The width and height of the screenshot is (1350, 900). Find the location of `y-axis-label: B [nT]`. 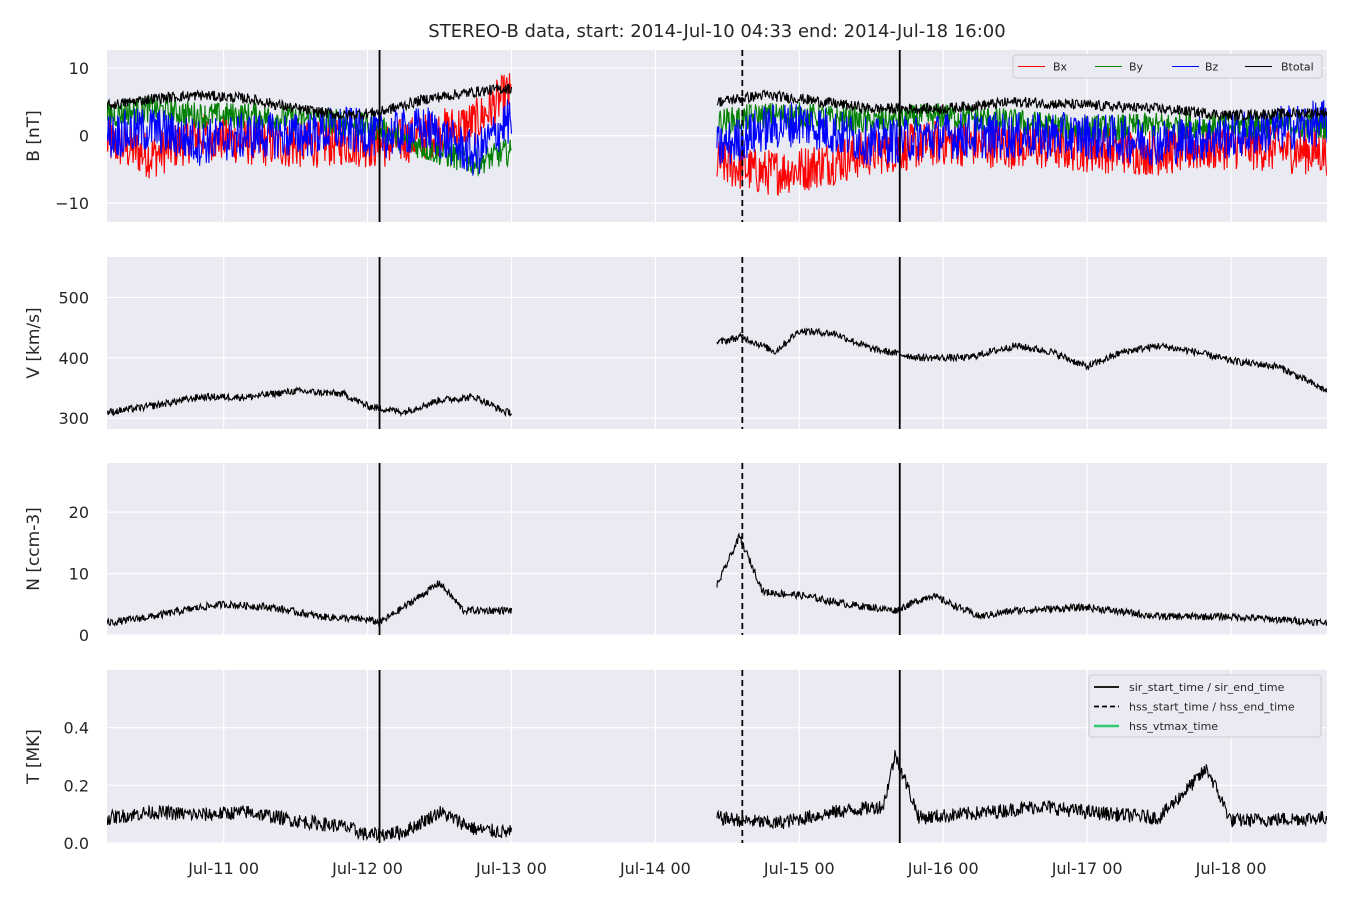

y-axis-label: B [nT] is located at coordinates (34, 136).